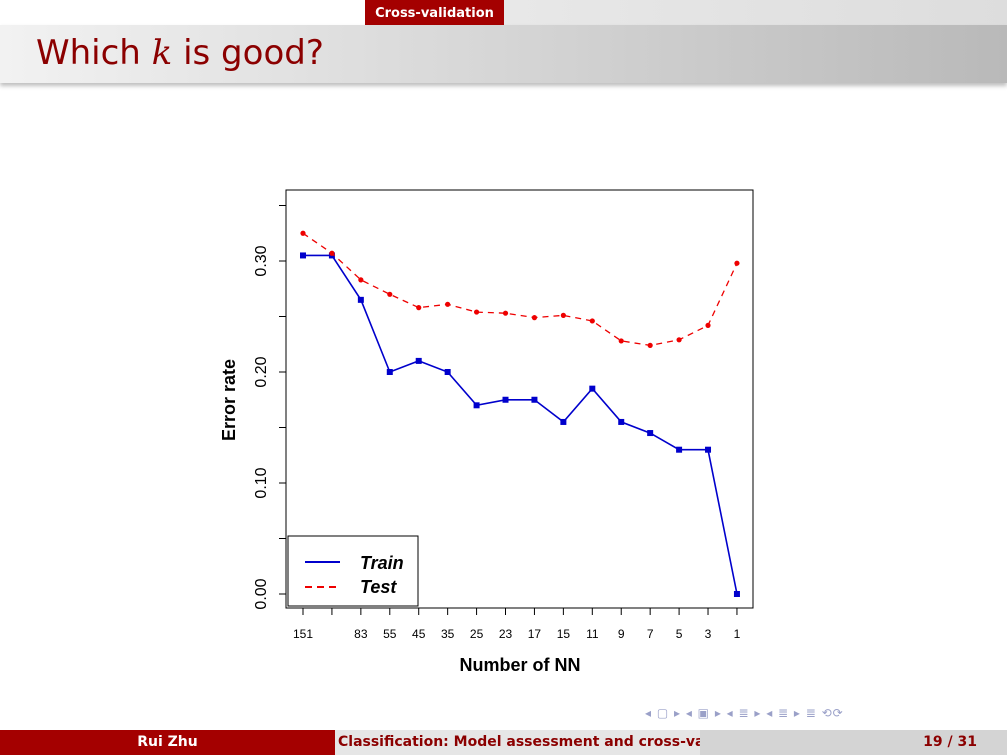 The width and height of the screenshot is (1007, 755). What do you see at coordinates (261, 593) in the screenshot?
I see `y-tick-label: 0.00` at bounding box center [261, 593].